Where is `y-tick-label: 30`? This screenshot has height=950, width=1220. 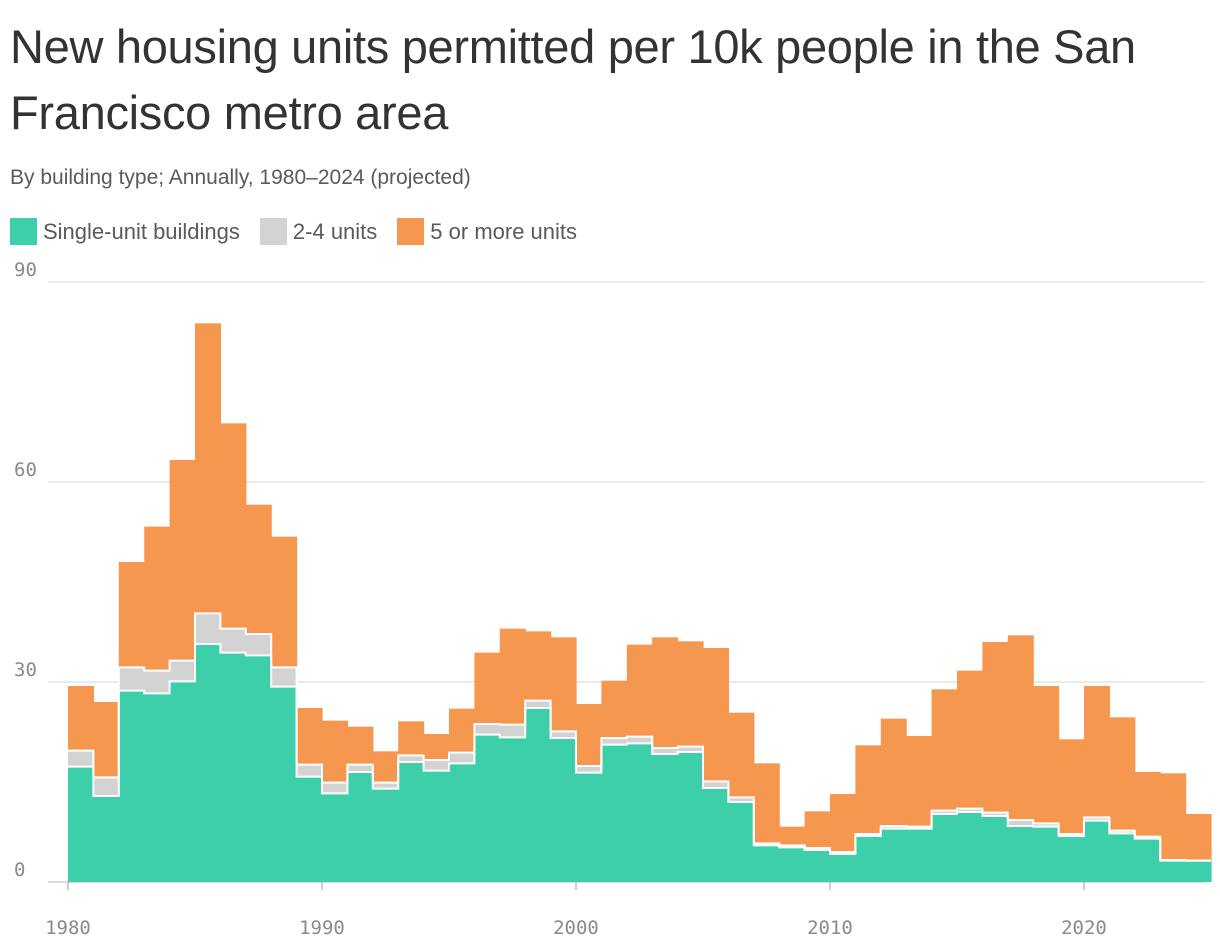 y-tick-label: 30 is located at coordinates (25, 670).